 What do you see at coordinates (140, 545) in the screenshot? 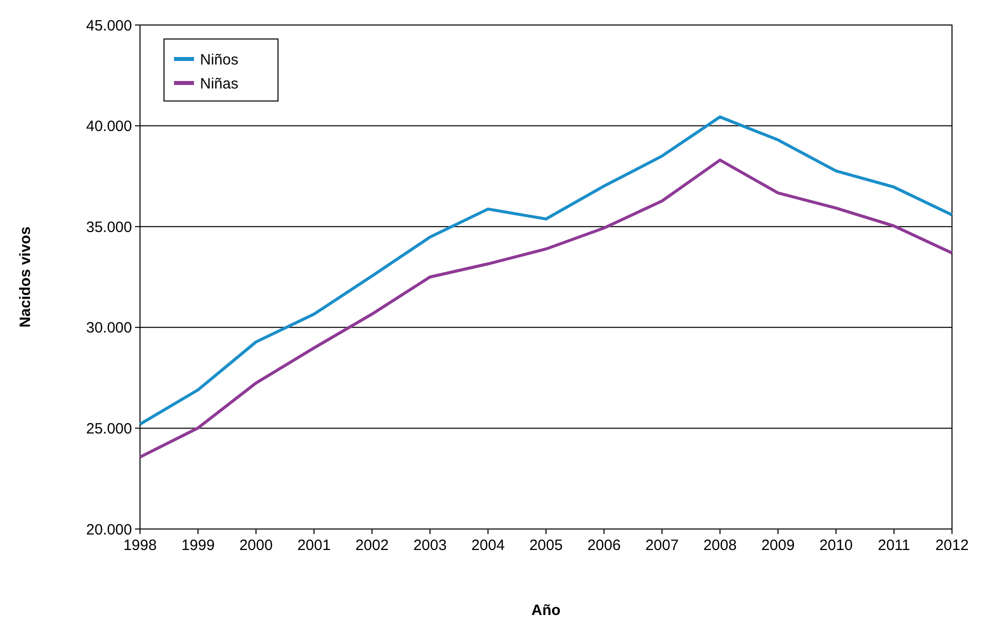
I see `x-tick-label: 1998` at bounding box center [140, 545].